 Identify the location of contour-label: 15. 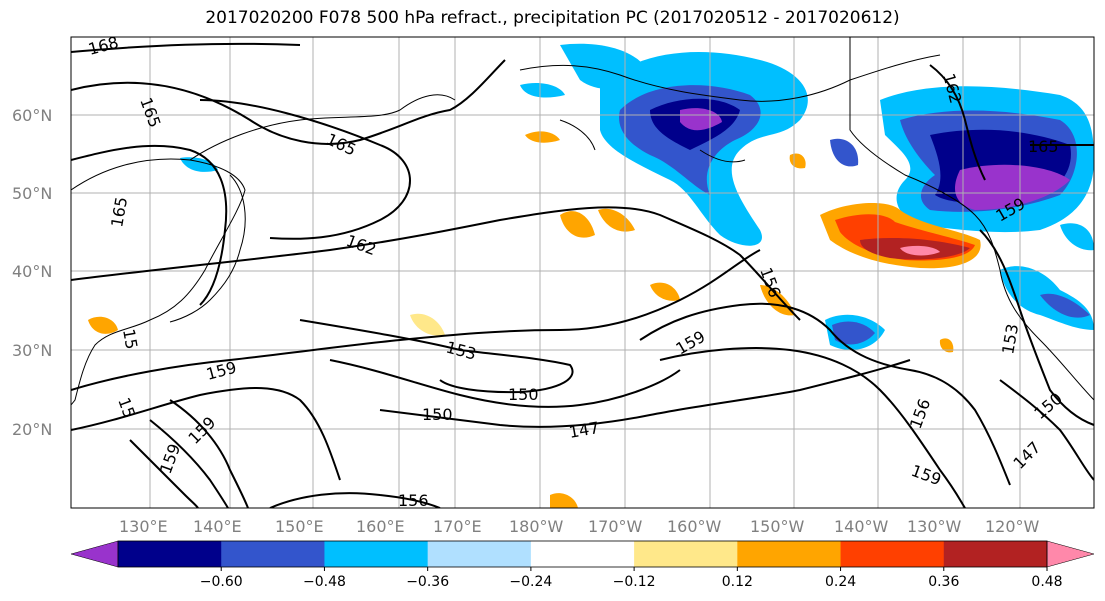
(130, 338).